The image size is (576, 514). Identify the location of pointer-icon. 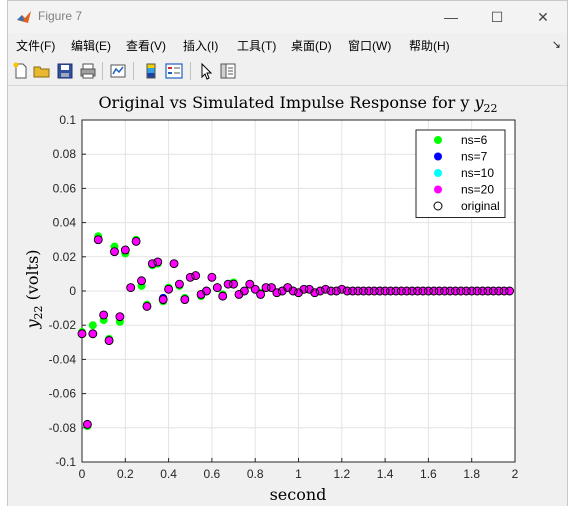
(206, 71).